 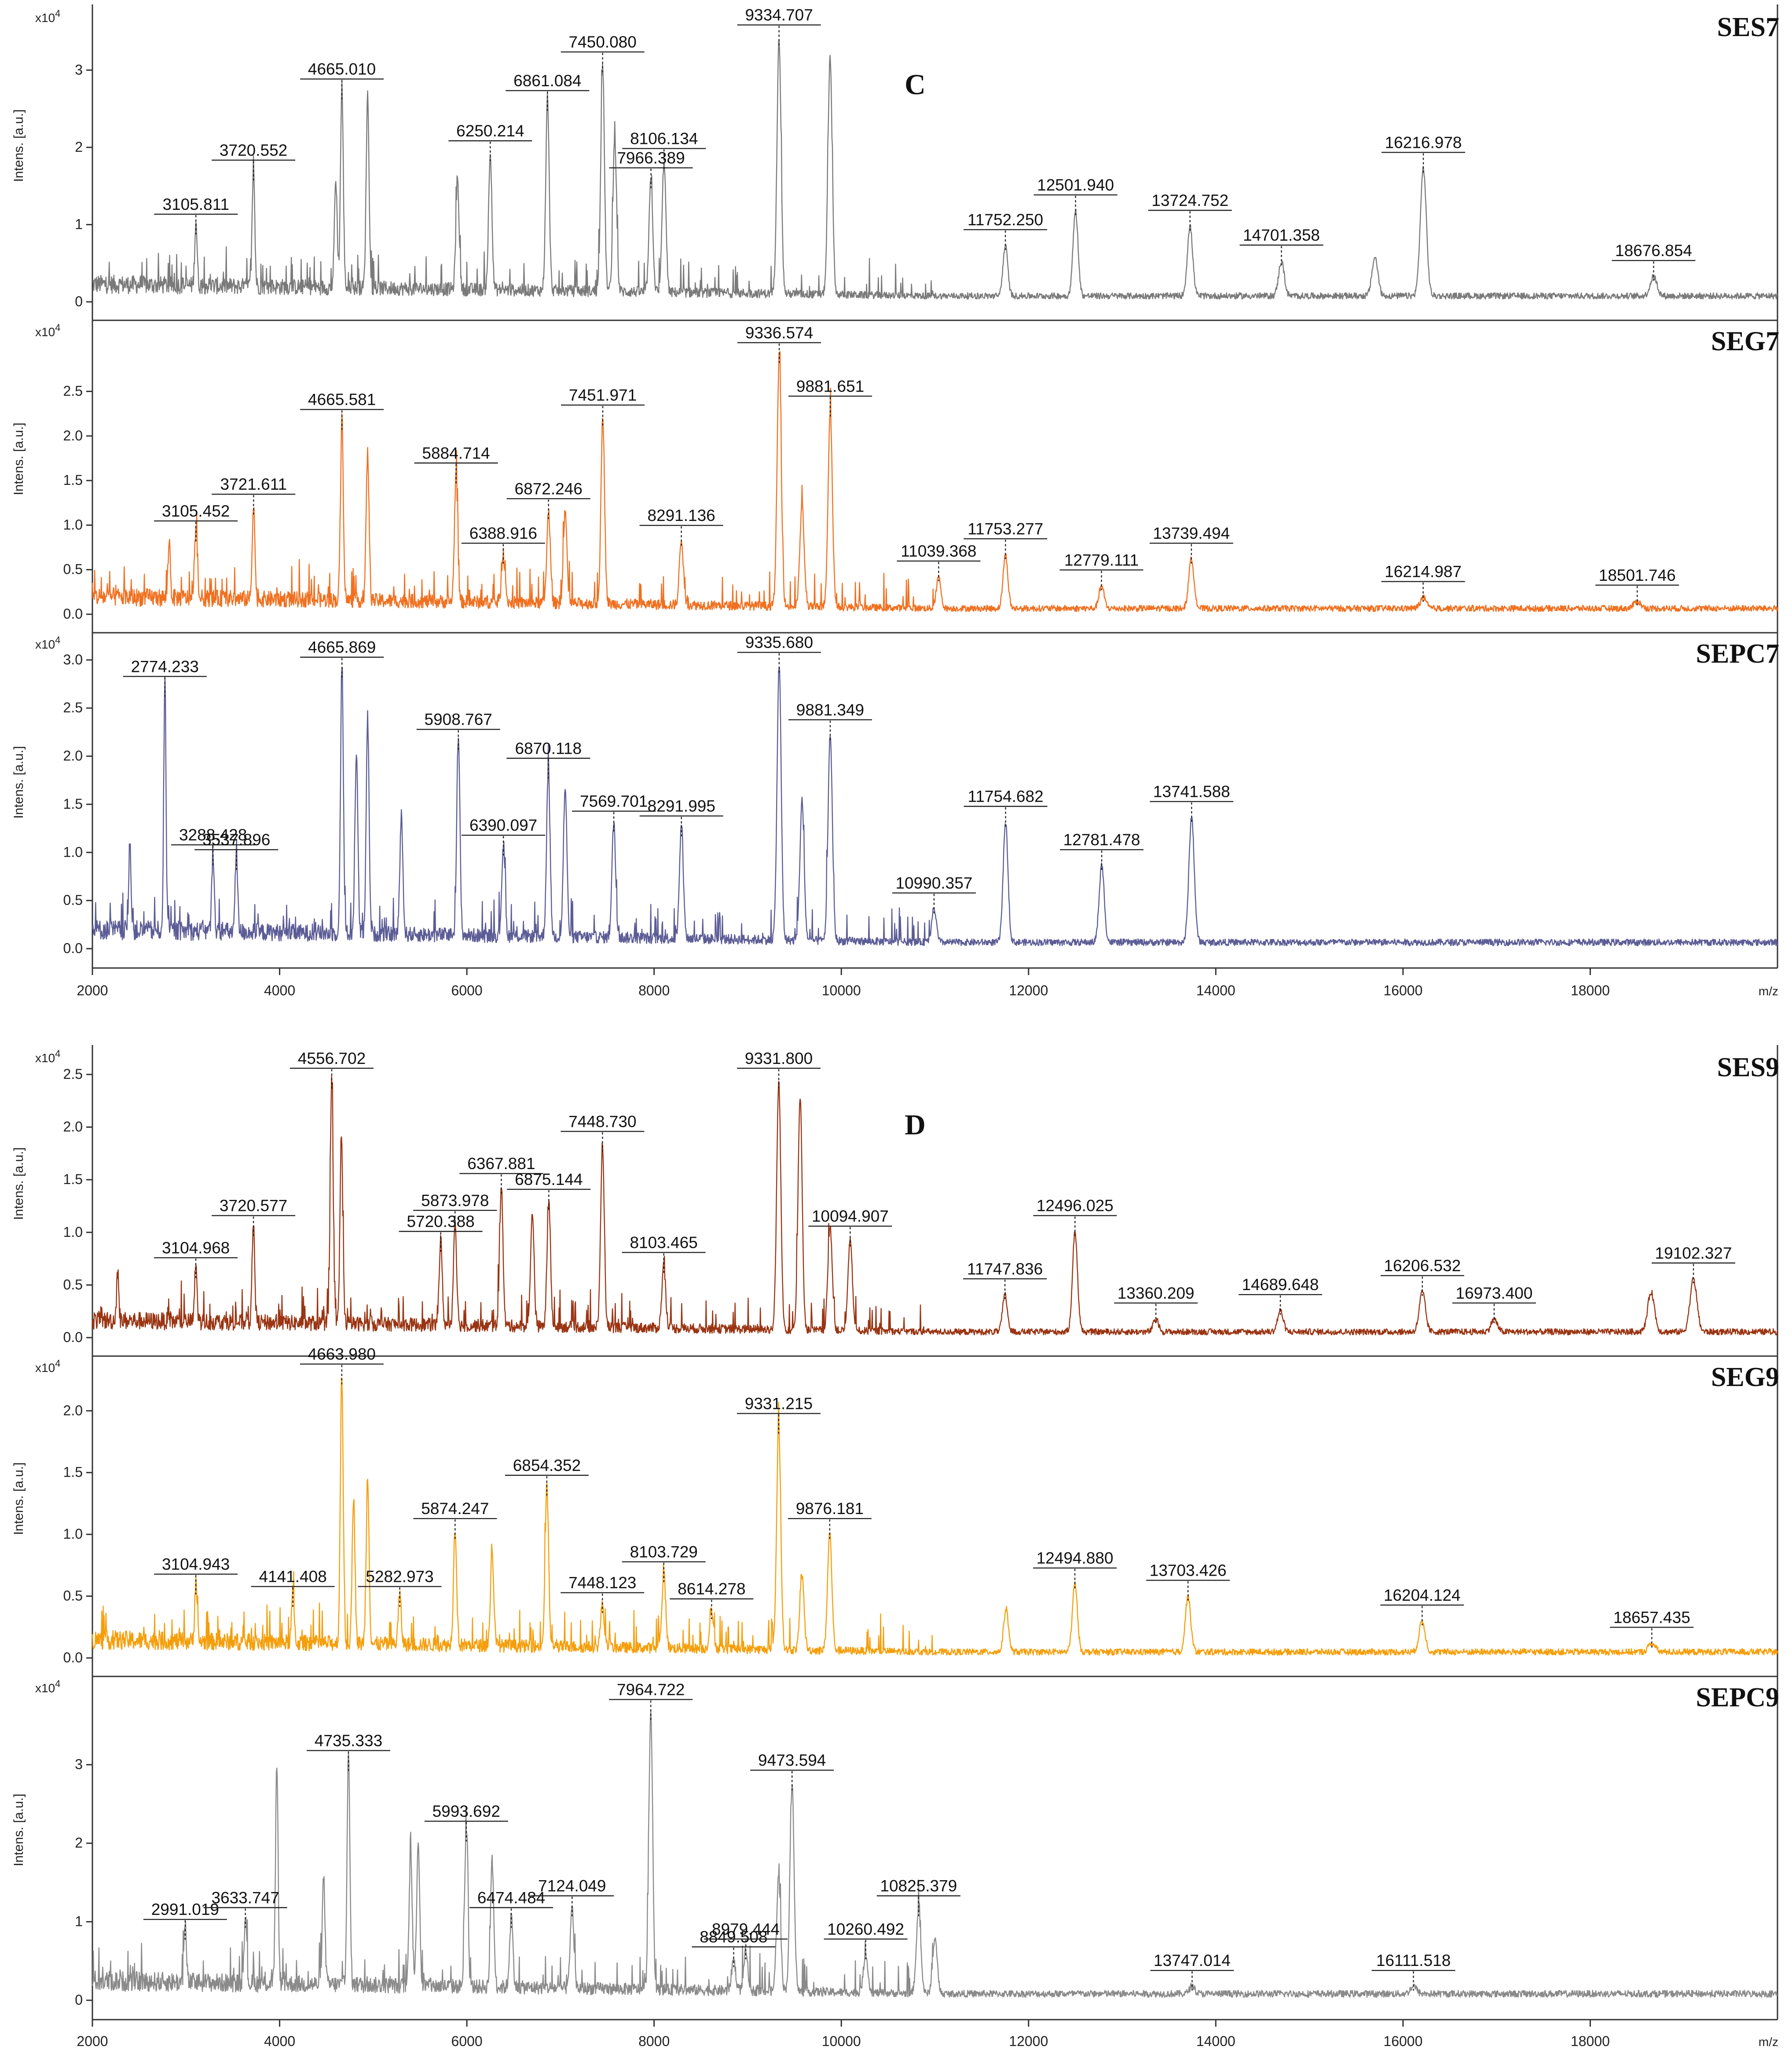 I want to click on peak-label: 9334.707, so click(x=779, y=15).